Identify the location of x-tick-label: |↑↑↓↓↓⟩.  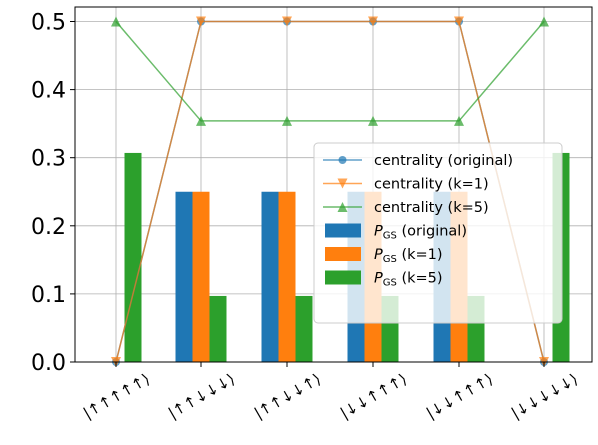
(201, 396).